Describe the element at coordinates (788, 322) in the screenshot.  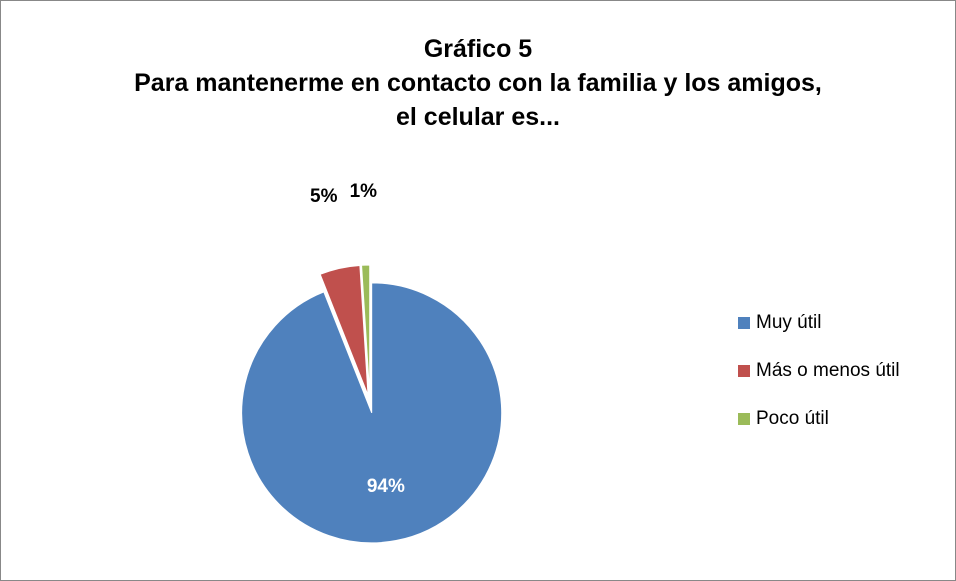
I see `legend-label: Muy útil` at that location.